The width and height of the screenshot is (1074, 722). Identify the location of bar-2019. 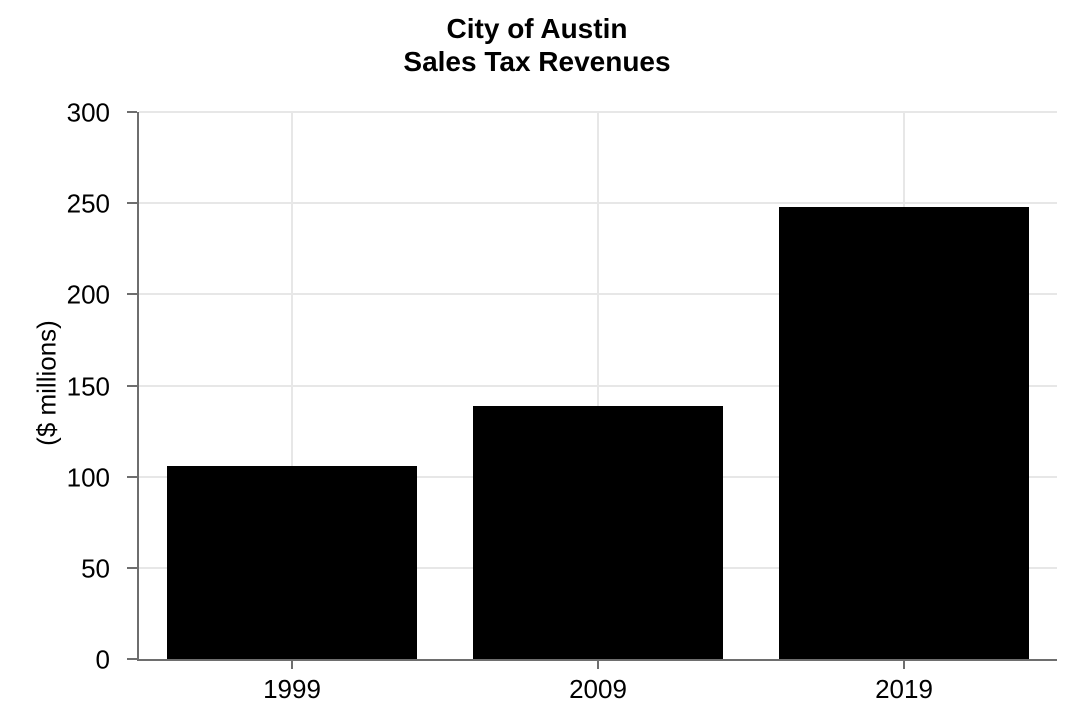
(904, 433).